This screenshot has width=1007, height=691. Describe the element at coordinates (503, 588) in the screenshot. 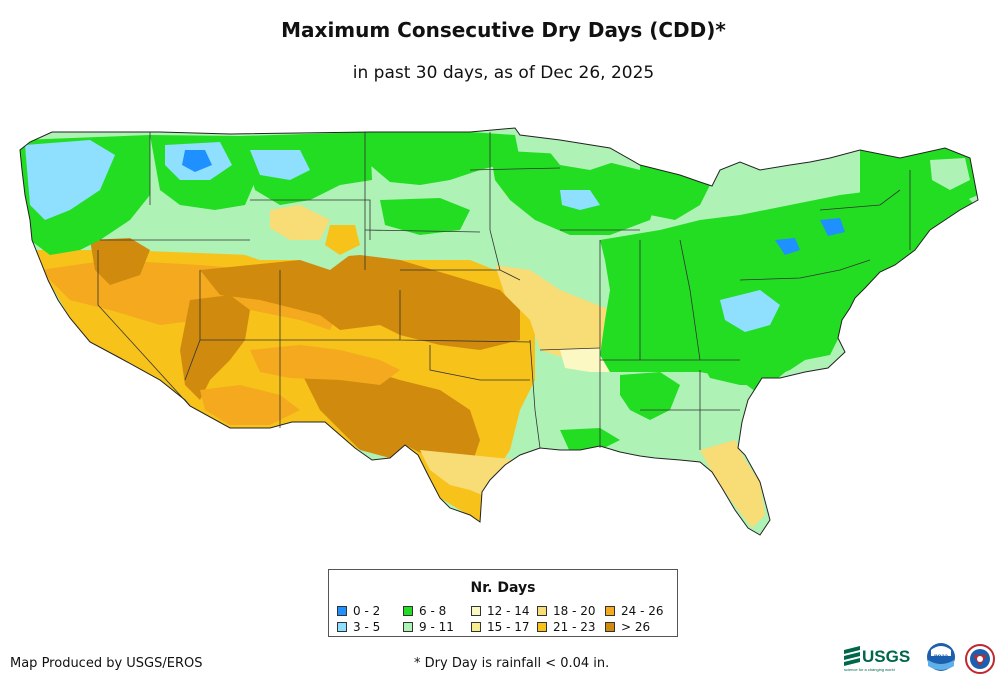

I see `legend-title: Nr. Days` at that location.